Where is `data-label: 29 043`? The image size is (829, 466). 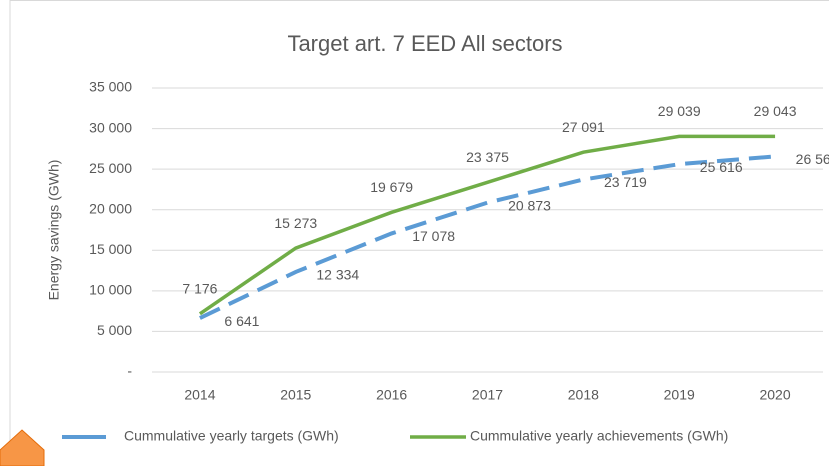
data-label: 29 043 is located at coordinates (775, 111).